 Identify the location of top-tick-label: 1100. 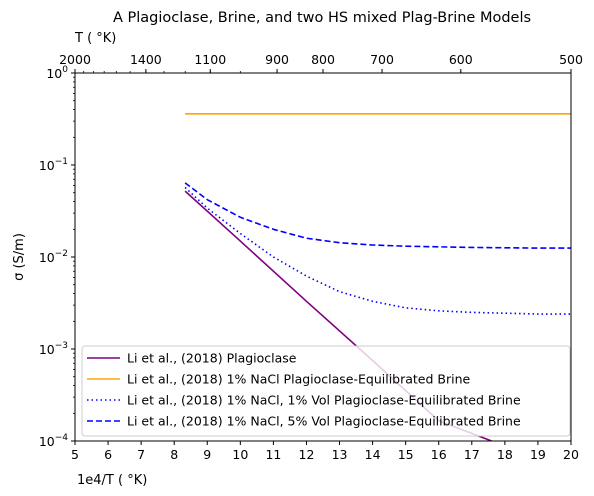
(210, 59).